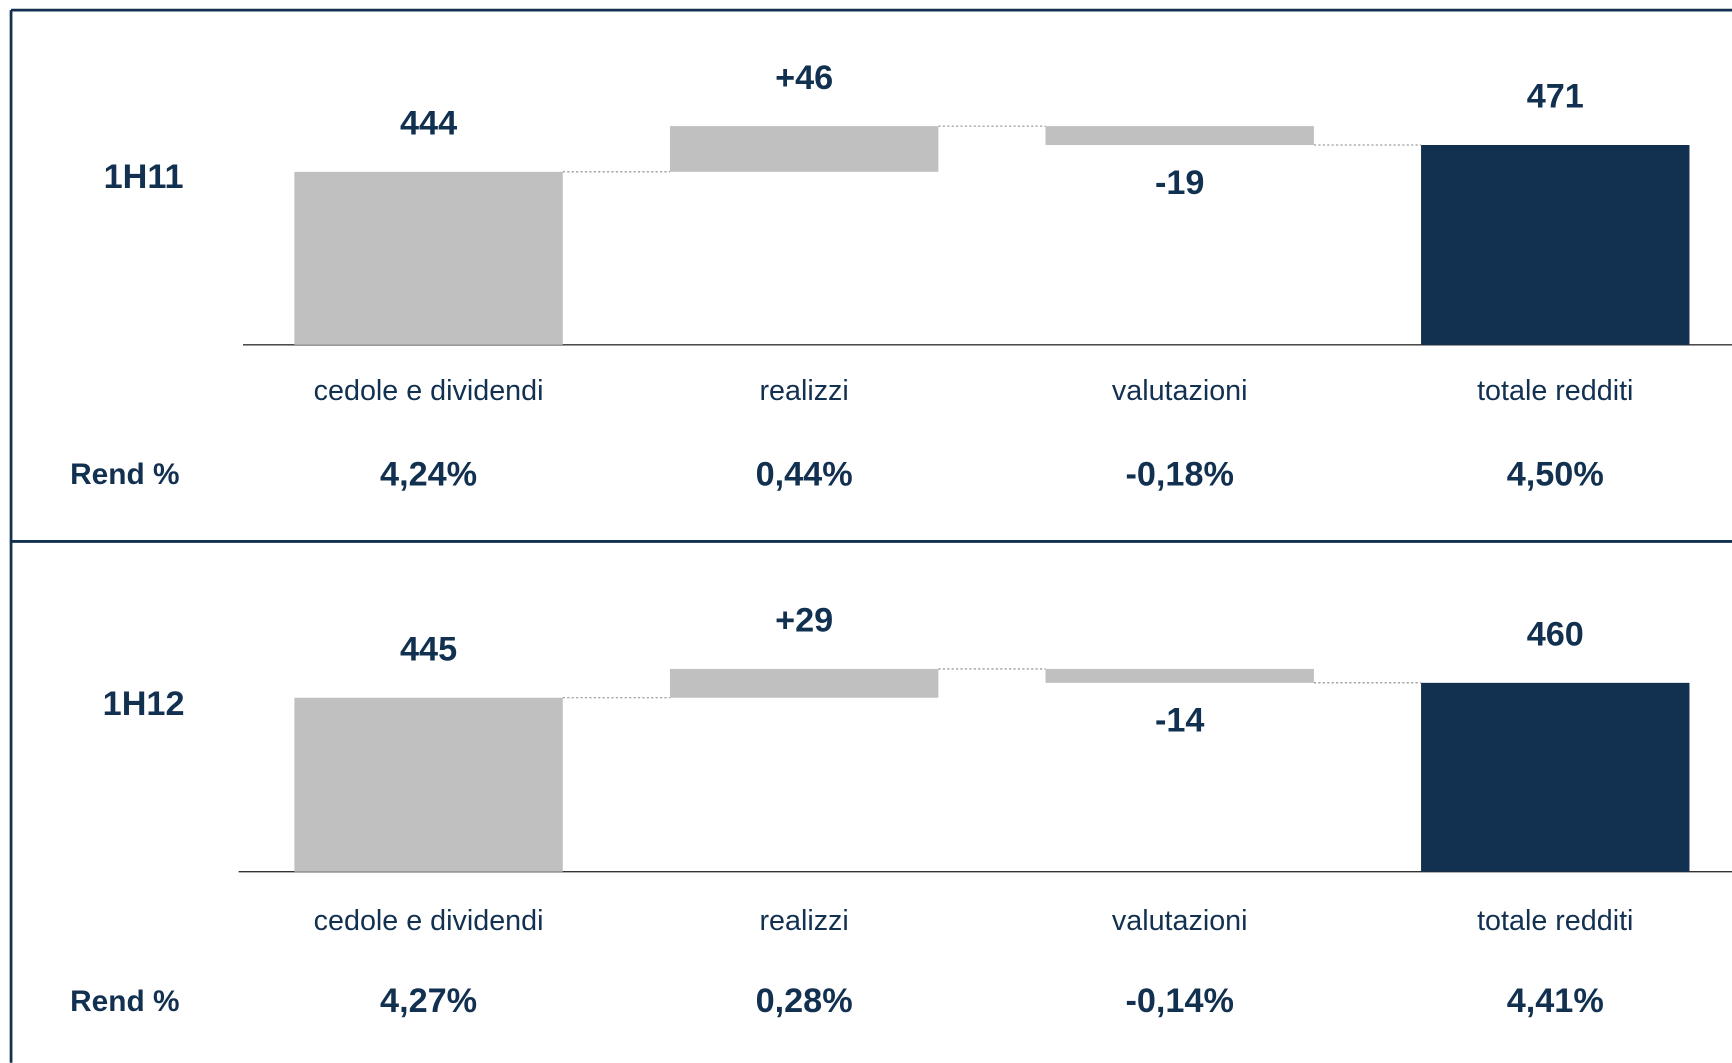 This screenshot has height=1063, width=1732. I want to click on return-value: 4,24%, so click(428, 474).